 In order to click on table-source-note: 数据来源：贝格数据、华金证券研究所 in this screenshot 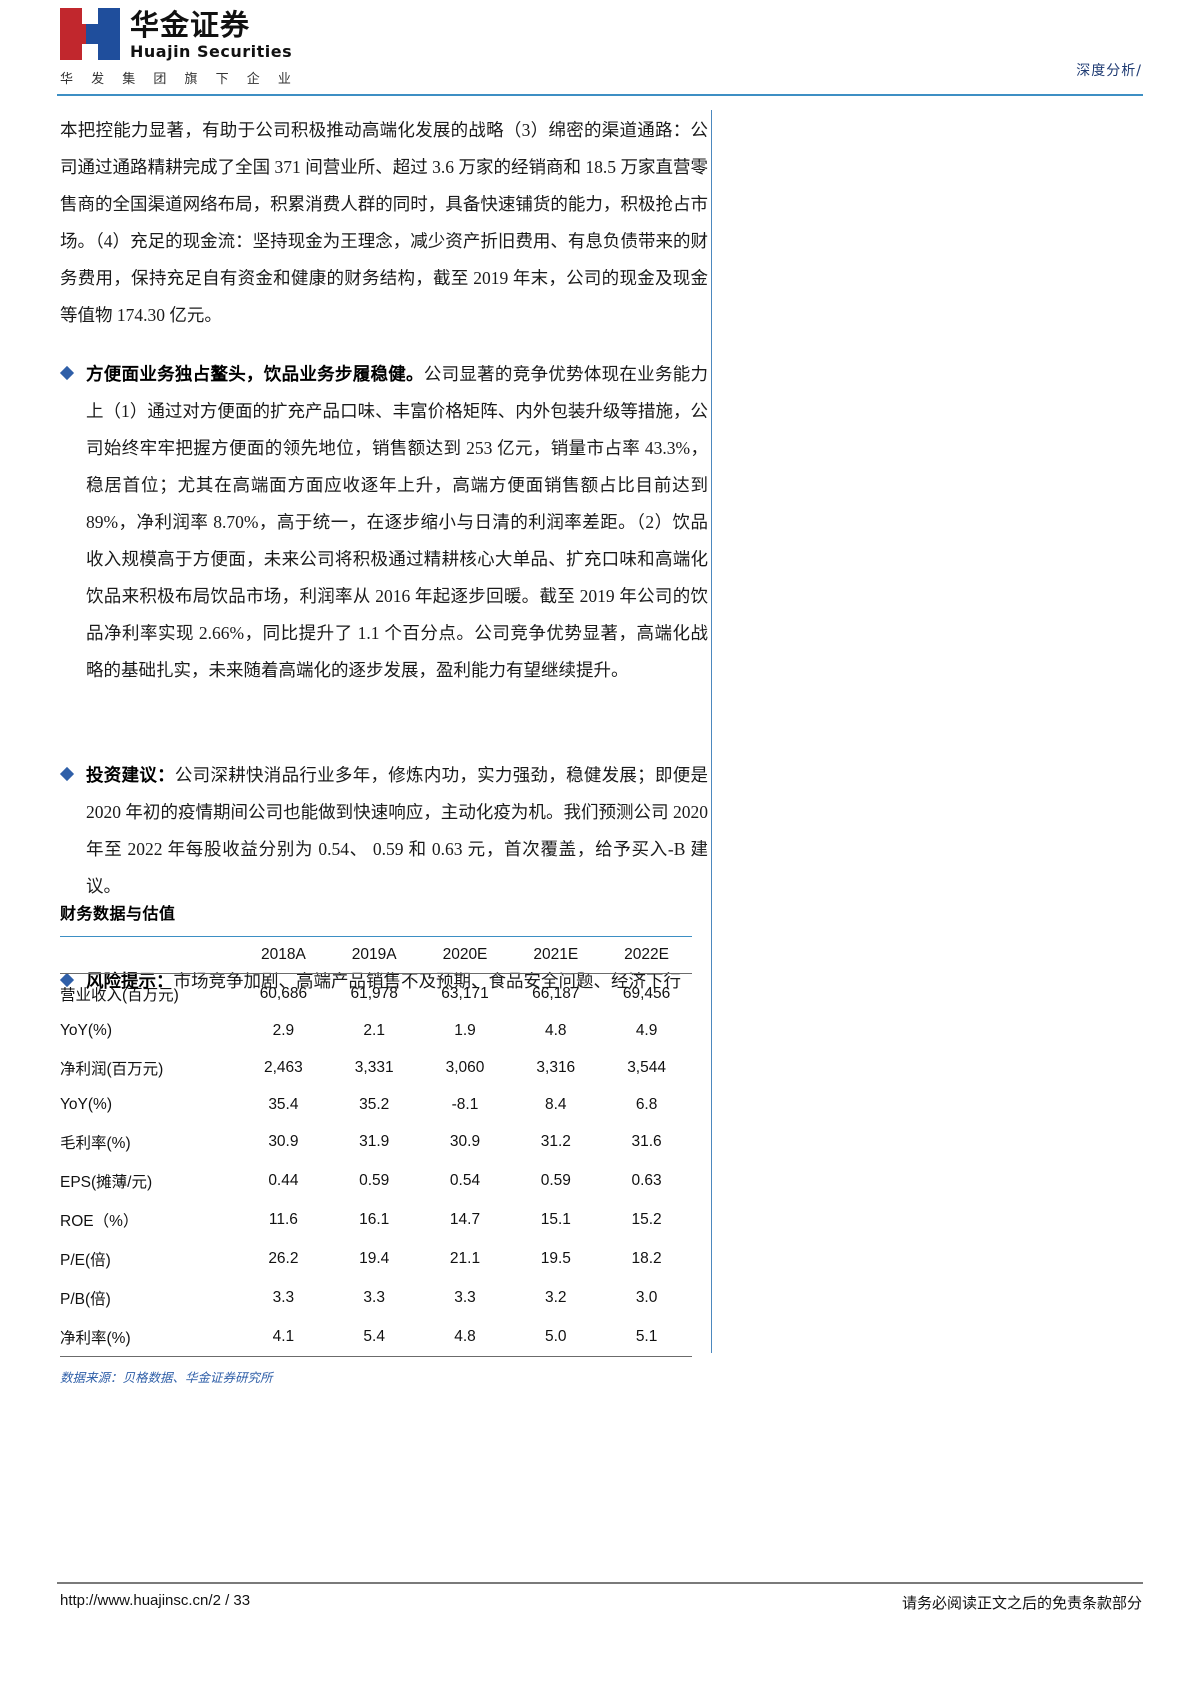, I will do `click(166, 1378)`.